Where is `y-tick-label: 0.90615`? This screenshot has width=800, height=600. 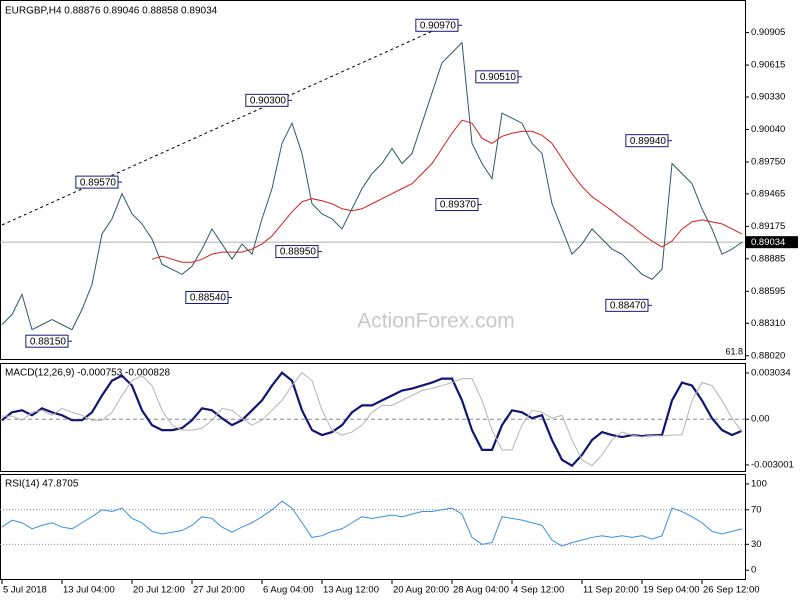
y-tick-label: 0.90615 is located at coordinates (768, 65).